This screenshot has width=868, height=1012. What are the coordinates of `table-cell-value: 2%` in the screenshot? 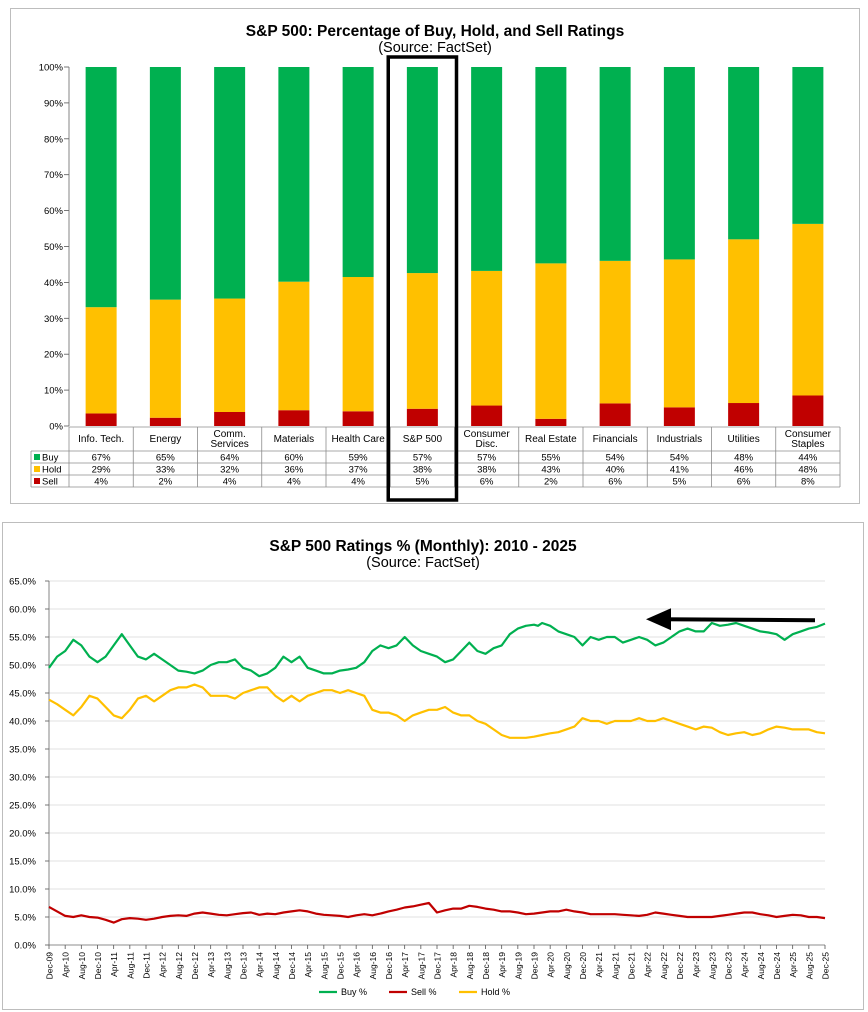 It's located at (166, 482).